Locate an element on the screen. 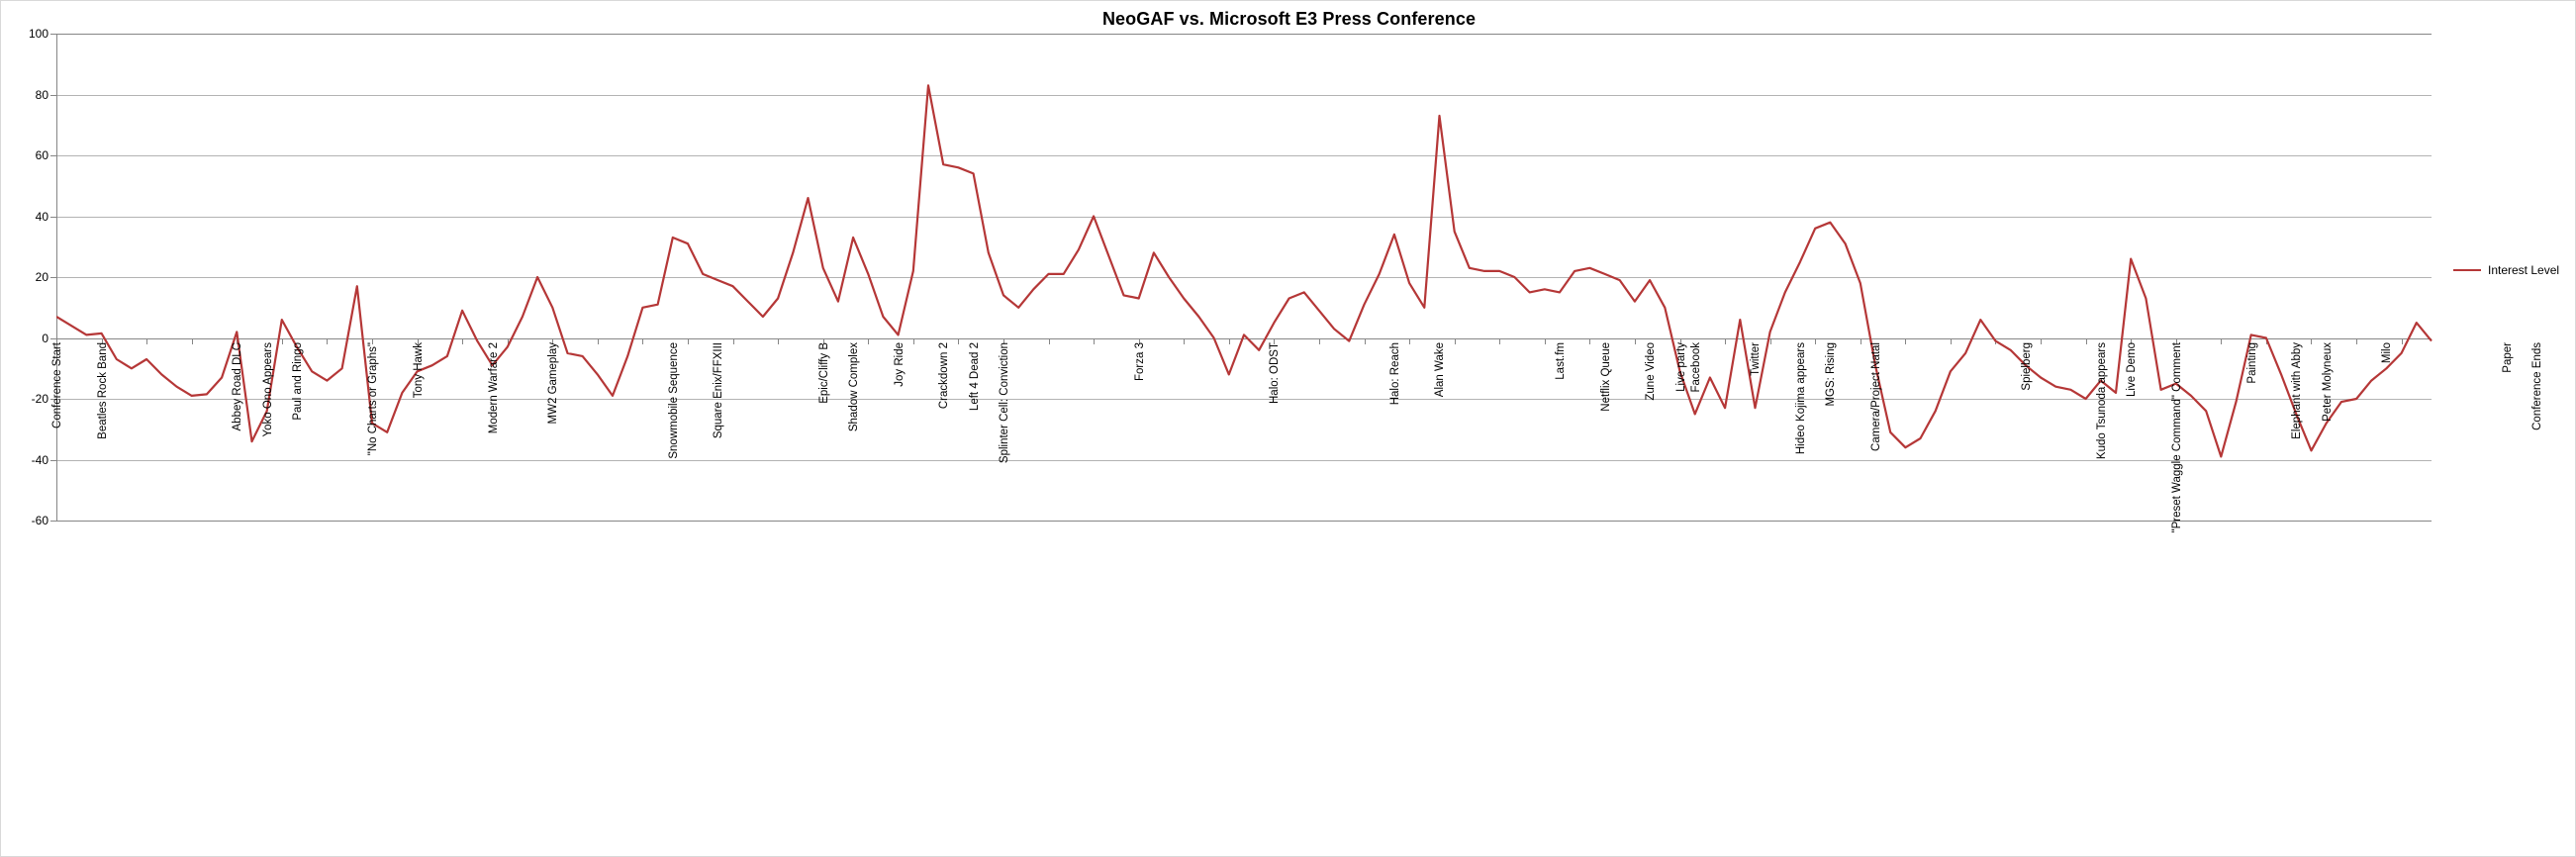  x-axis-label-text: Live Demo is located at coordinates (2132, 369).